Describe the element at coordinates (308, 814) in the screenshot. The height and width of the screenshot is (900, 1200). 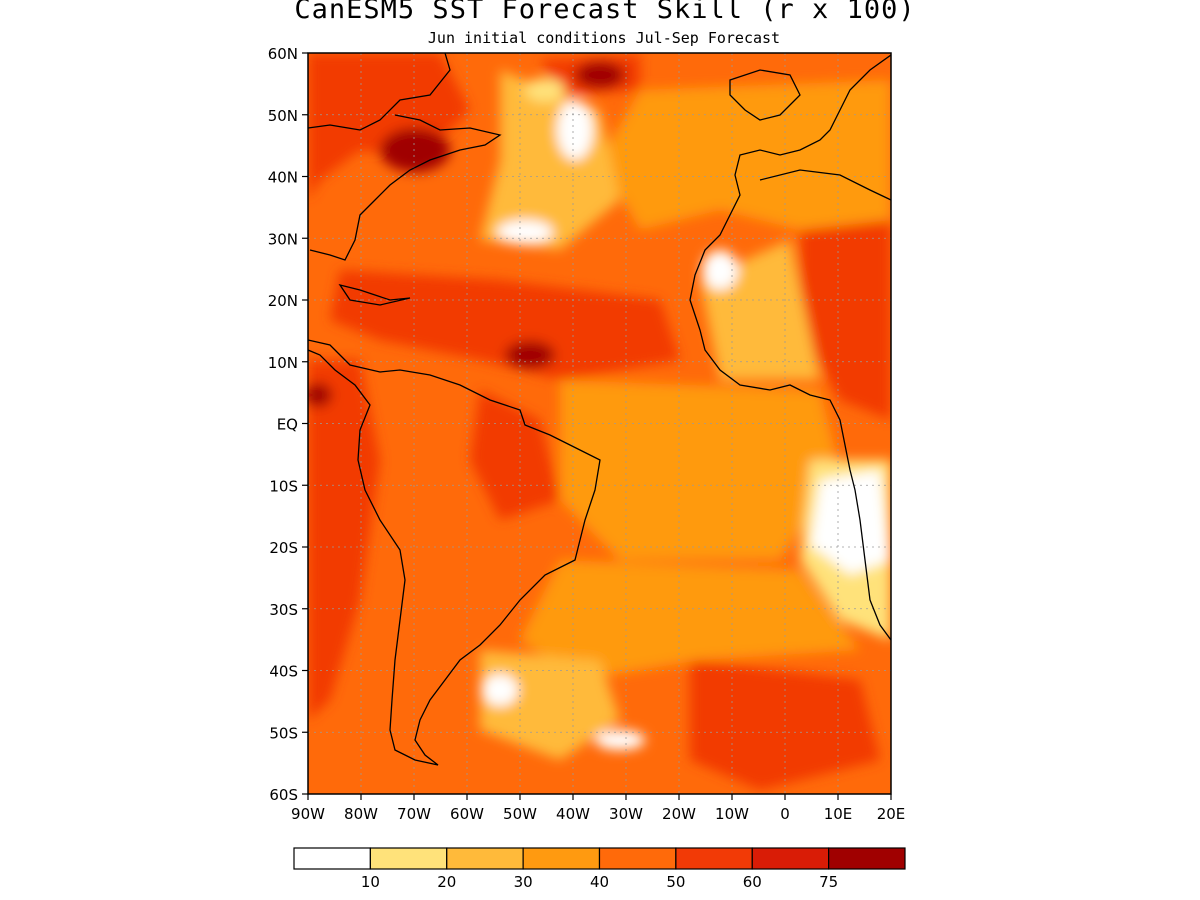
I see `lon-tick-label: 90W` at that location.